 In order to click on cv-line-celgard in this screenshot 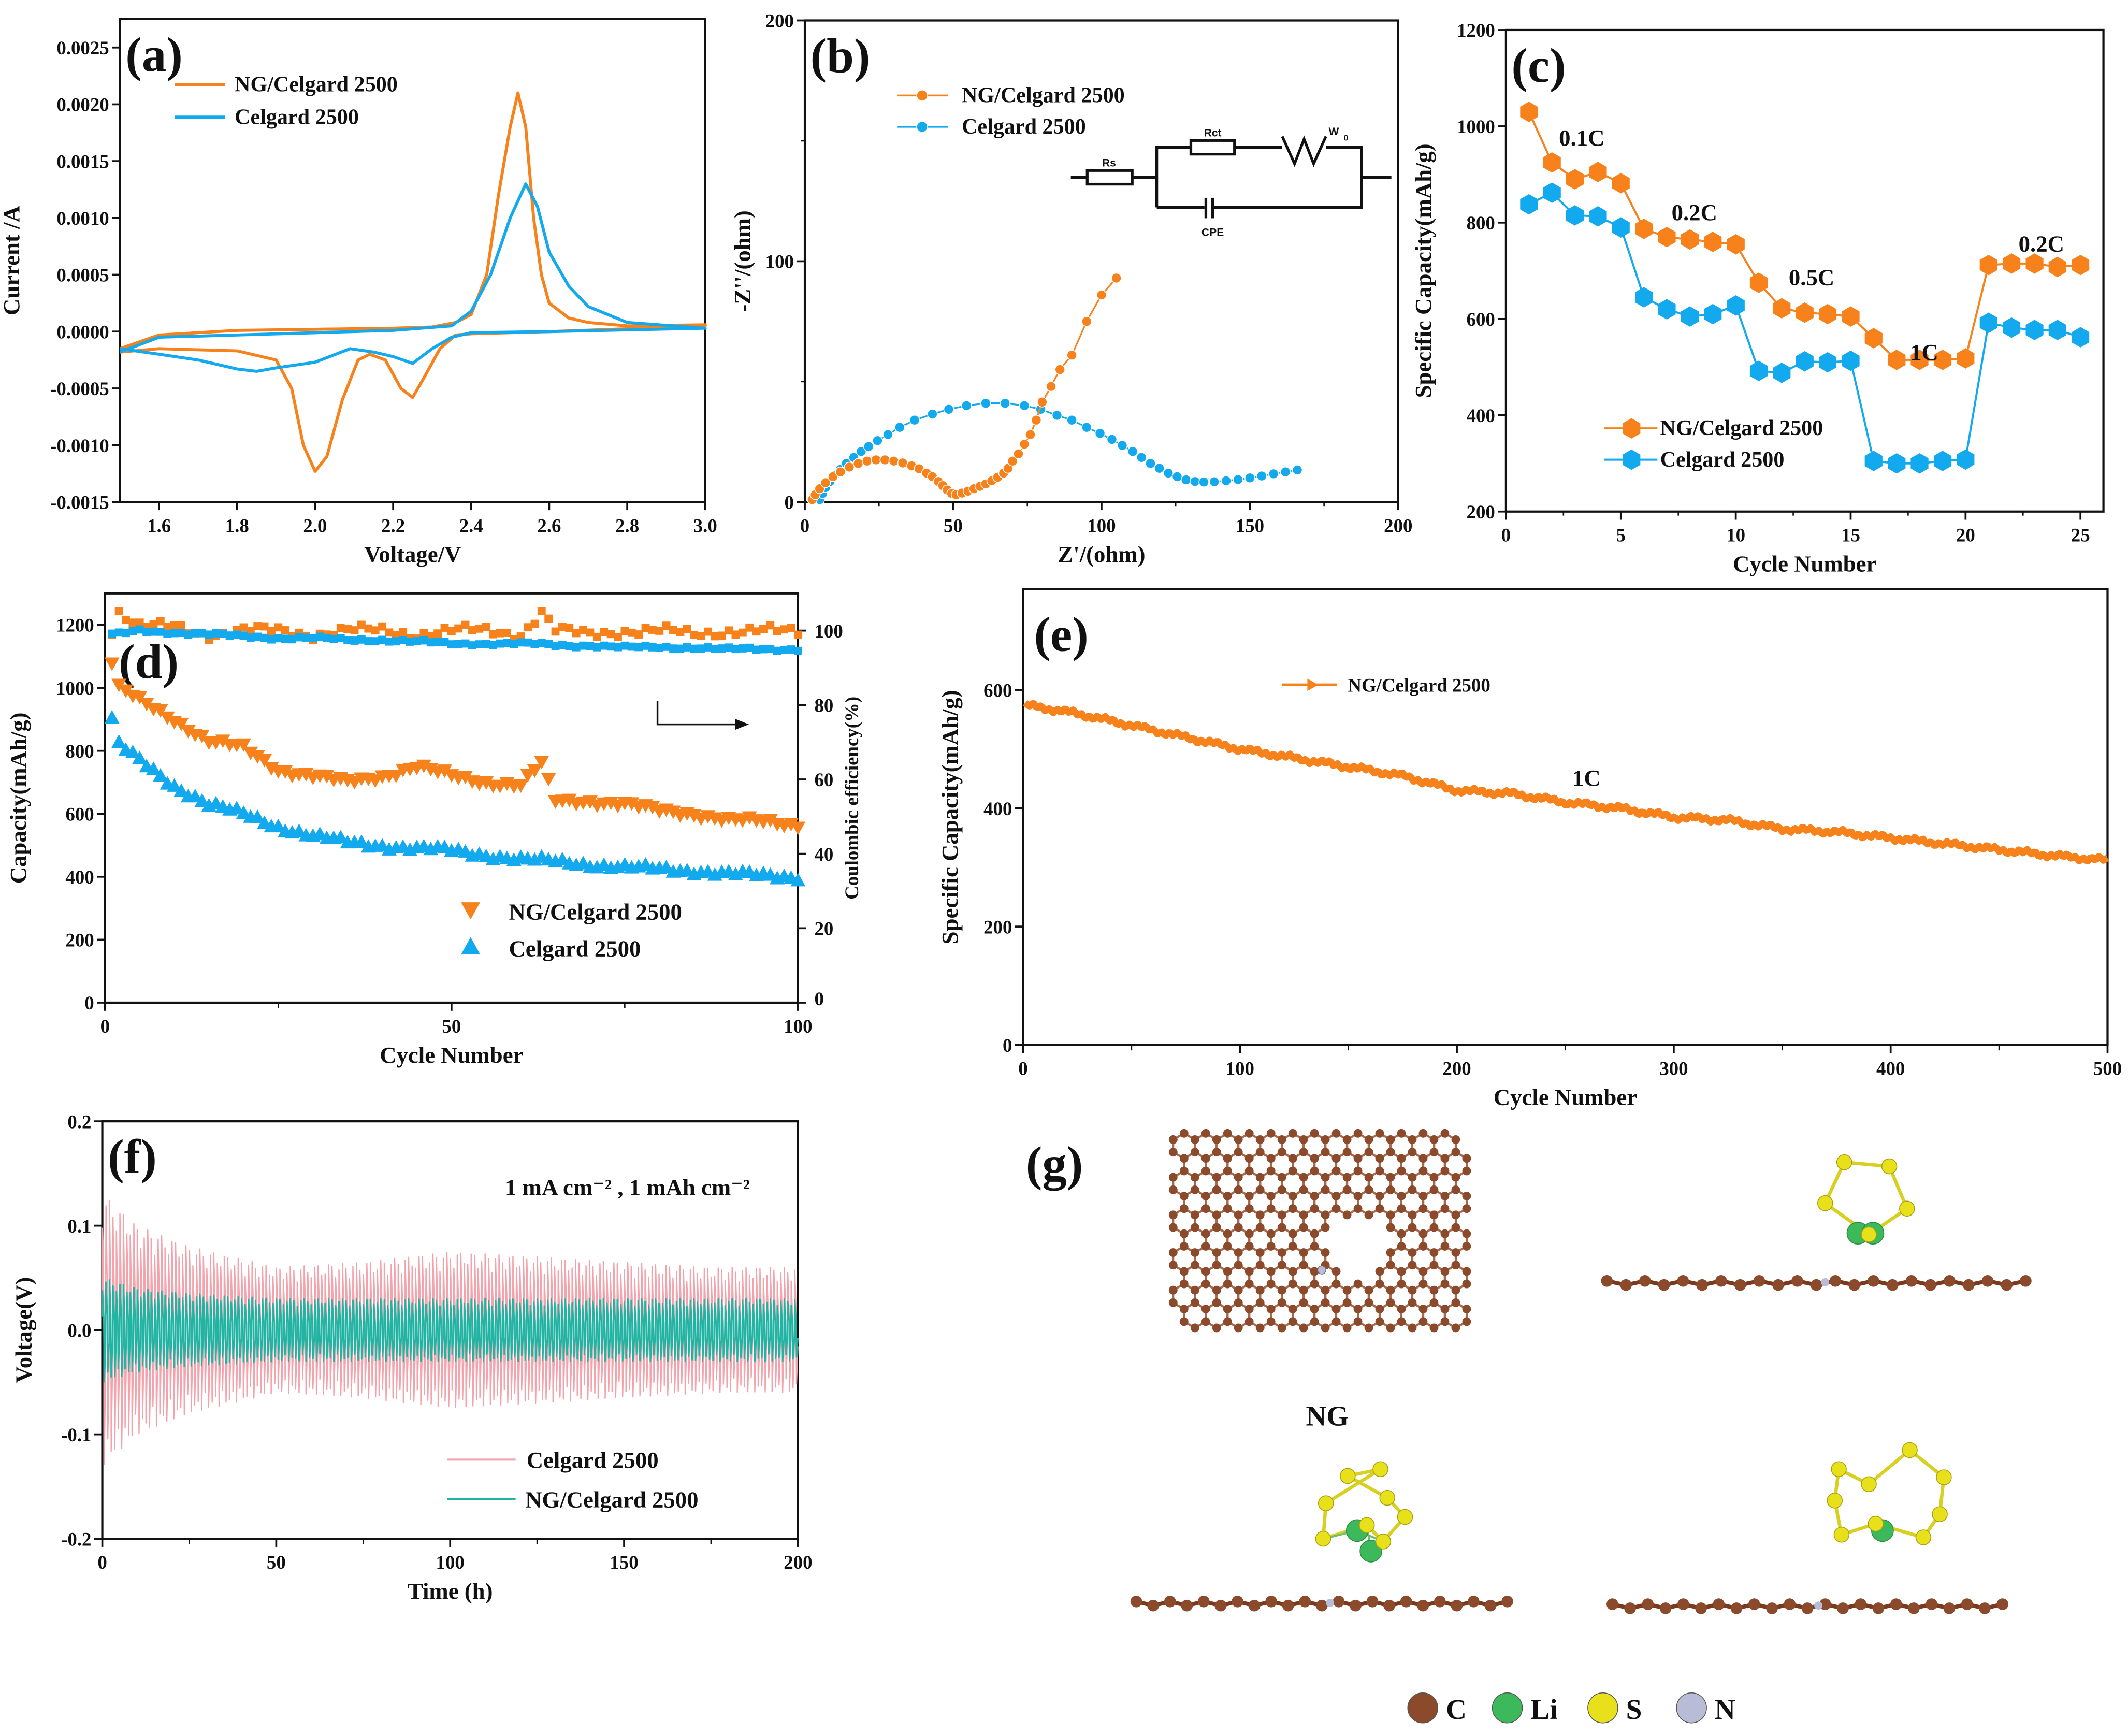, I will do `click(413, 277)`.